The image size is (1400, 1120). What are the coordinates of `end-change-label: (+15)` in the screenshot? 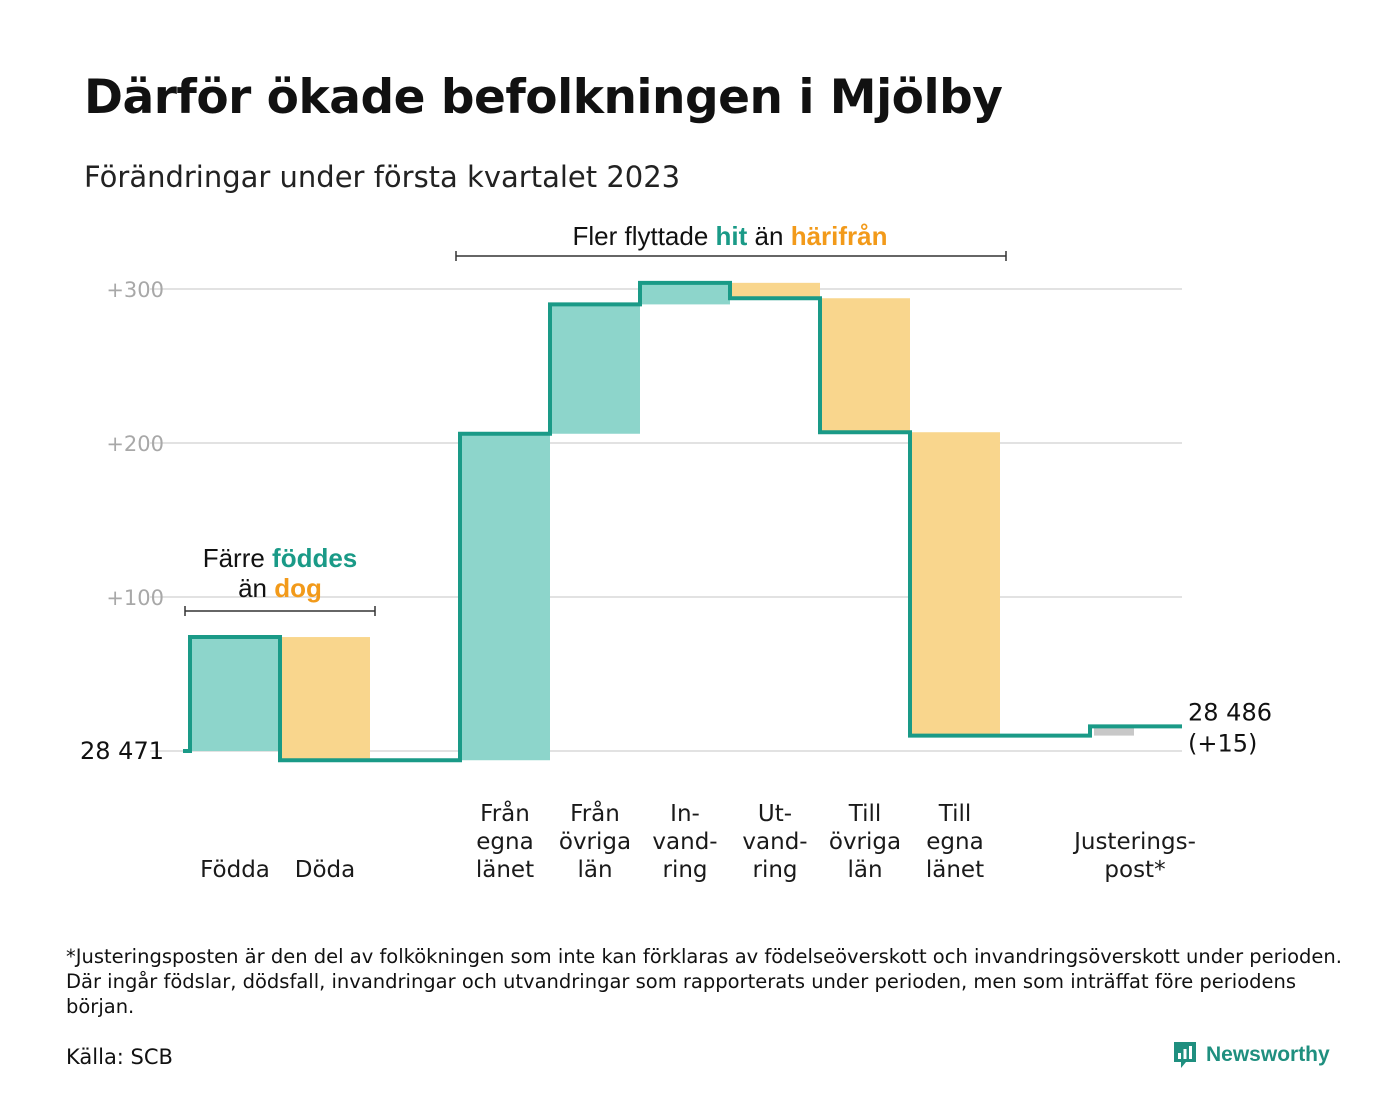 It's located at (1222, 743).